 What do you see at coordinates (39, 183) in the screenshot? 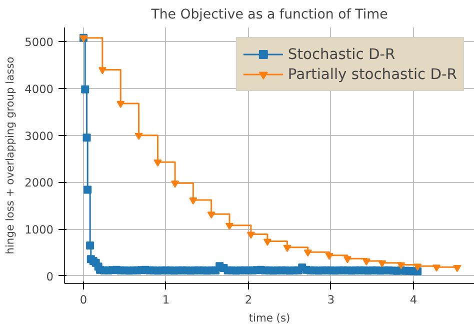
I see `y-tick-label: 2000` at bounding box center [39, 183].